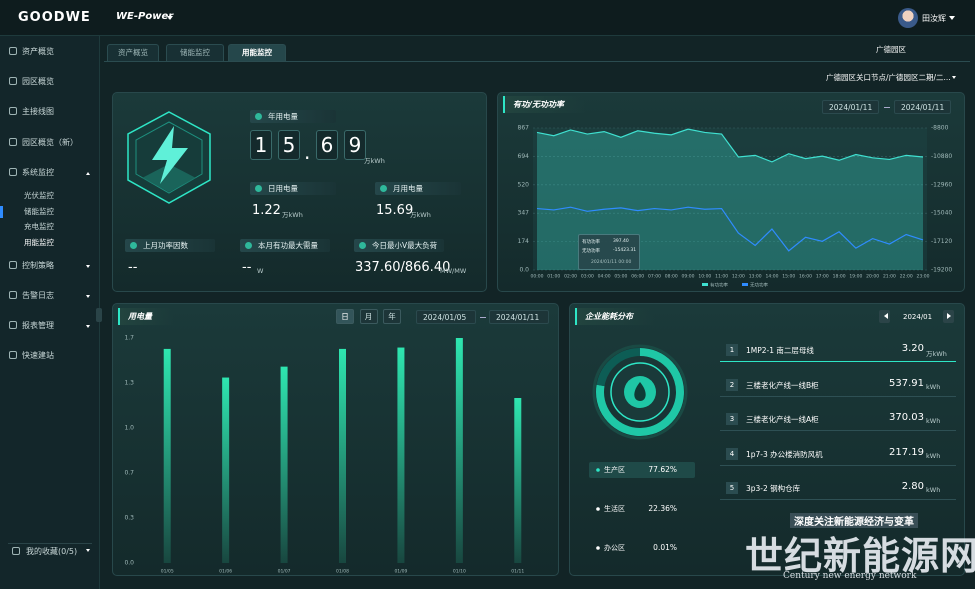  What do you see at coordinates (688, 277) in the screenshot?
I see `x-tick-label: 09:00` at bounding box center [688, 277].